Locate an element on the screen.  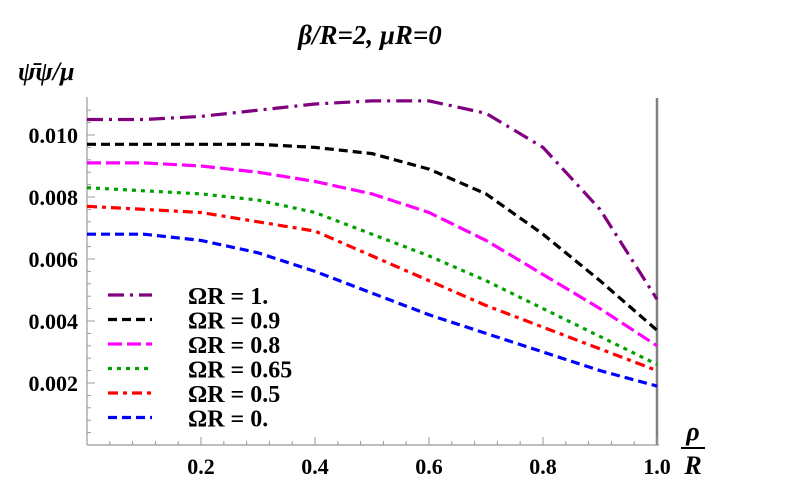
x-tick-label: 0.6 is located at coordinates (429, 466).